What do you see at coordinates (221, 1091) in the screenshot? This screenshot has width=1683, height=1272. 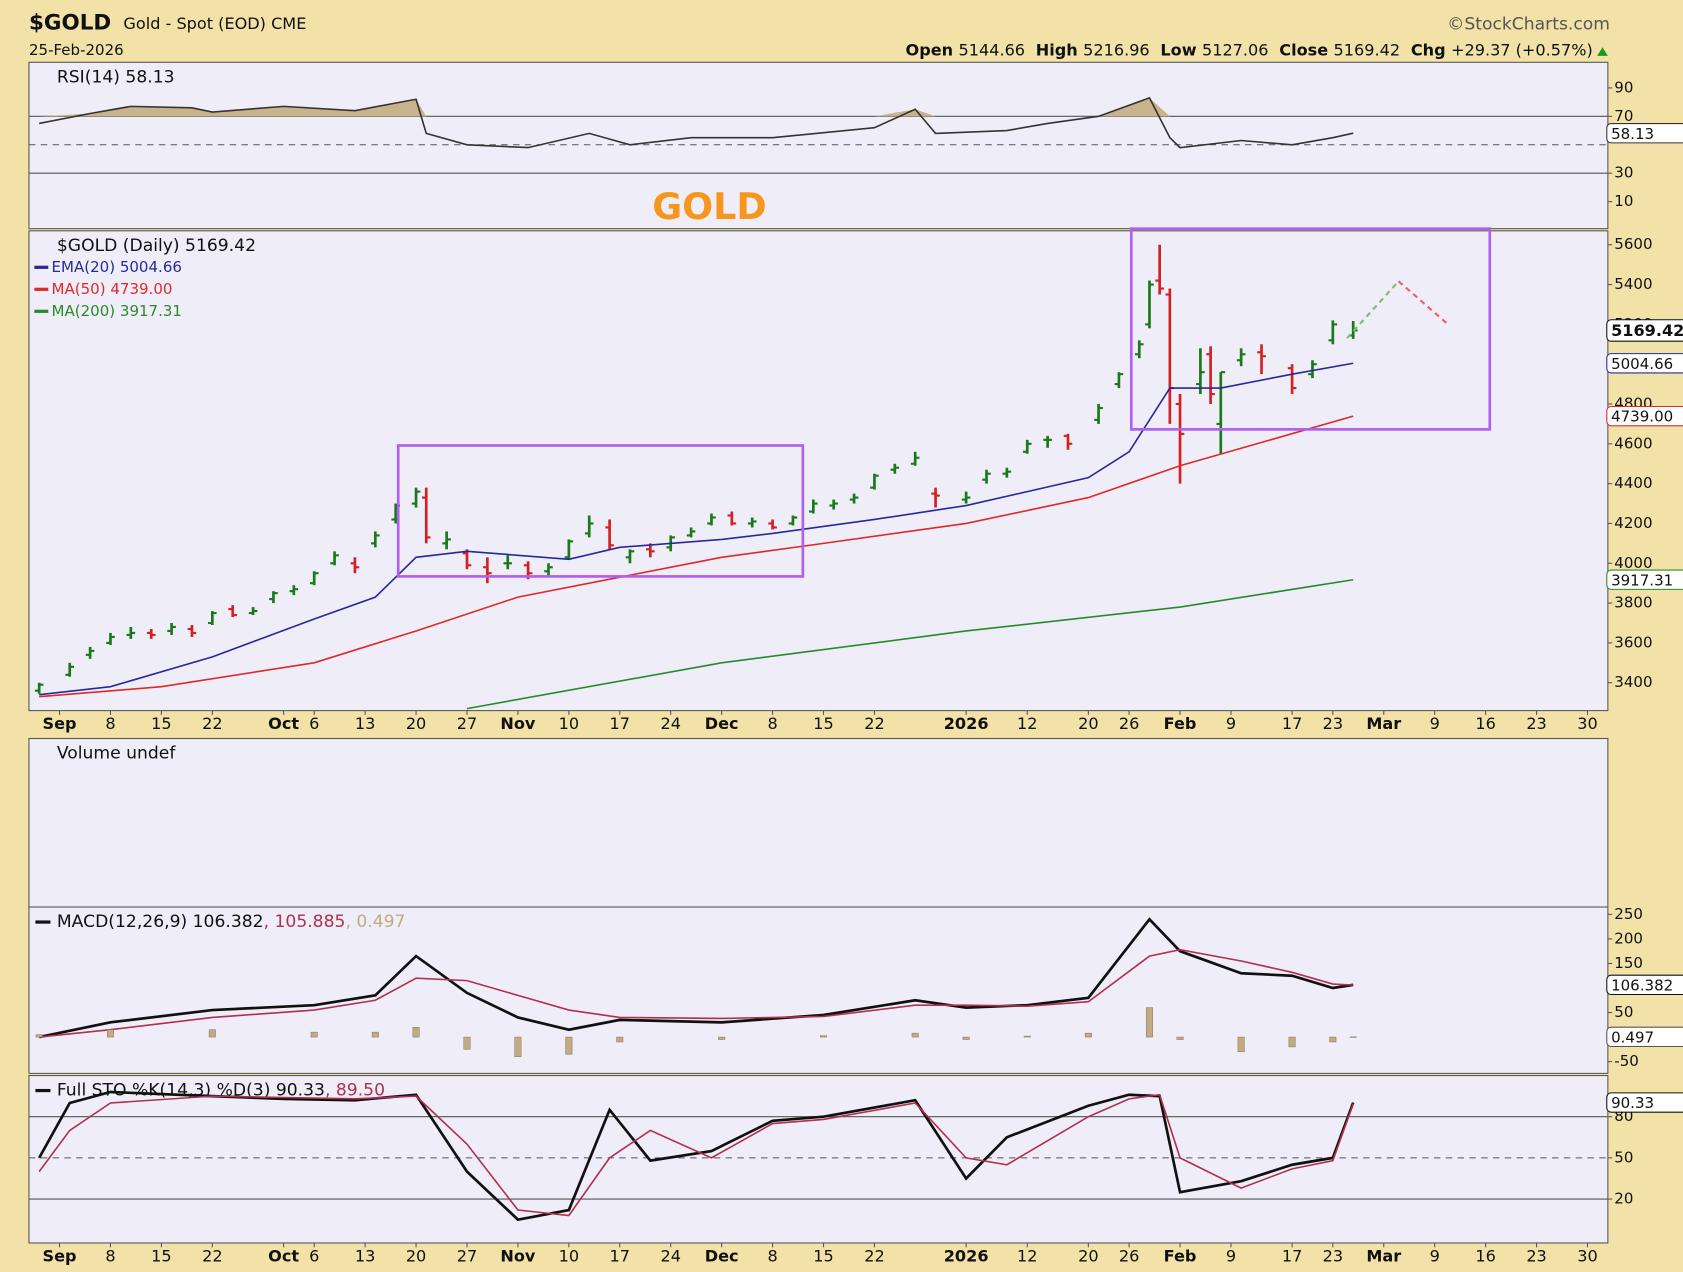 I see `legend: Full STO %K(14,3) %D(3) 90.33, 89.50` at bounding box center [221, 1091].